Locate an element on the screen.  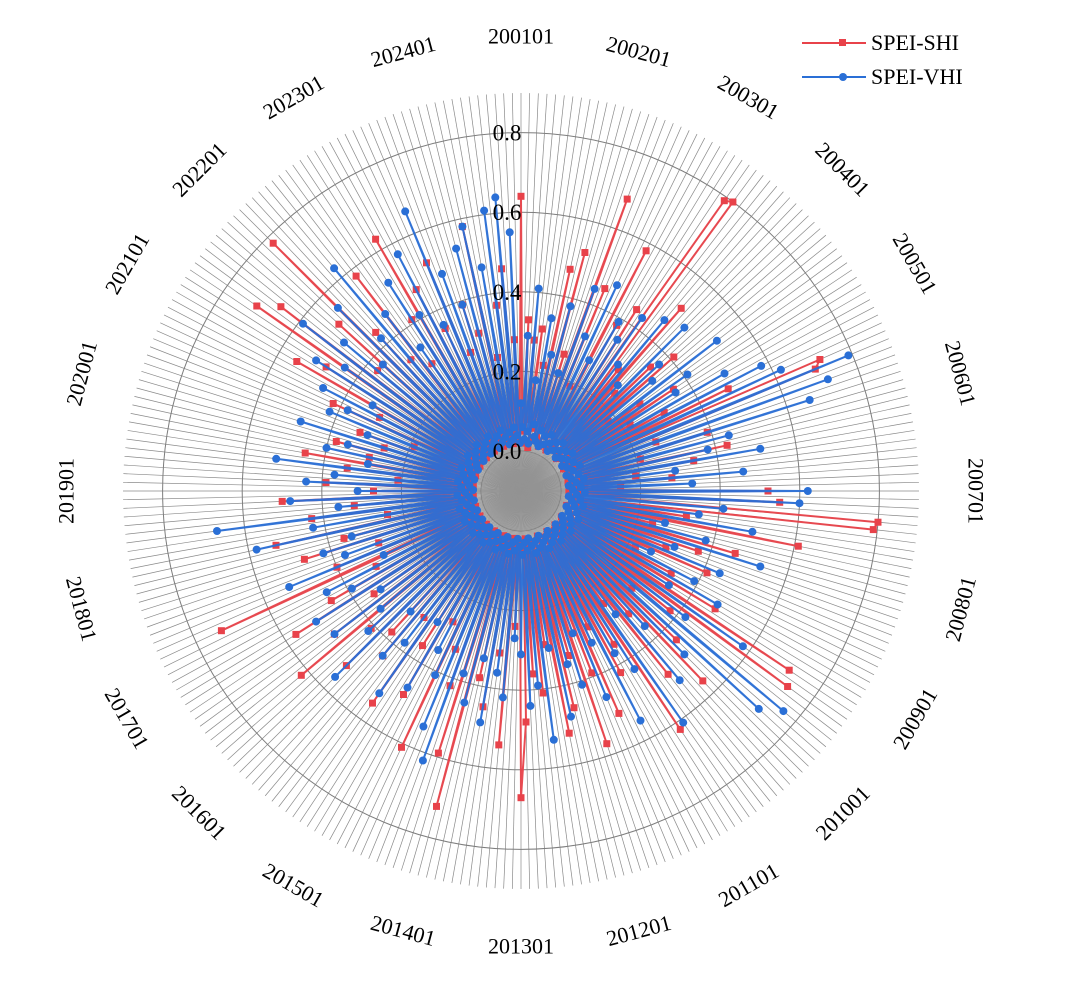
category-label: 201401 is located at coordinates (403, 930).